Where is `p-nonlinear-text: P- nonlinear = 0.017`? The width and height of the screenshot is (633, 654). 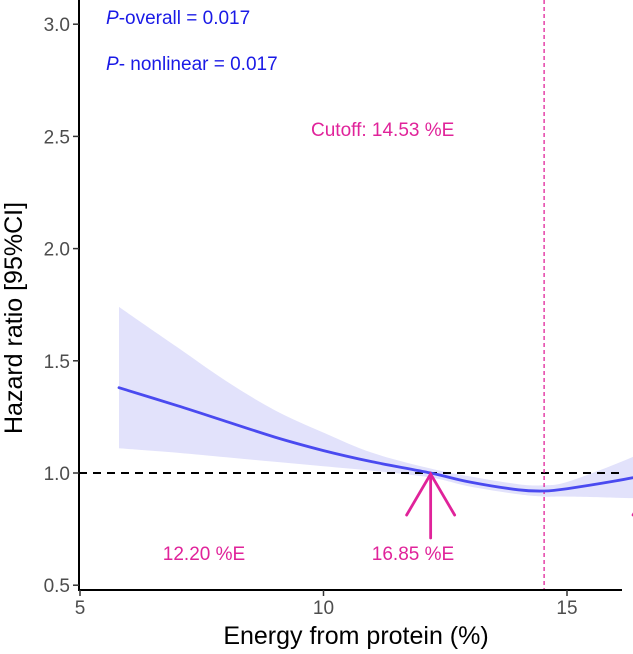 p-nonlinear-text: P- nonlinear = 0.017 is located at coordinates (192, 64).